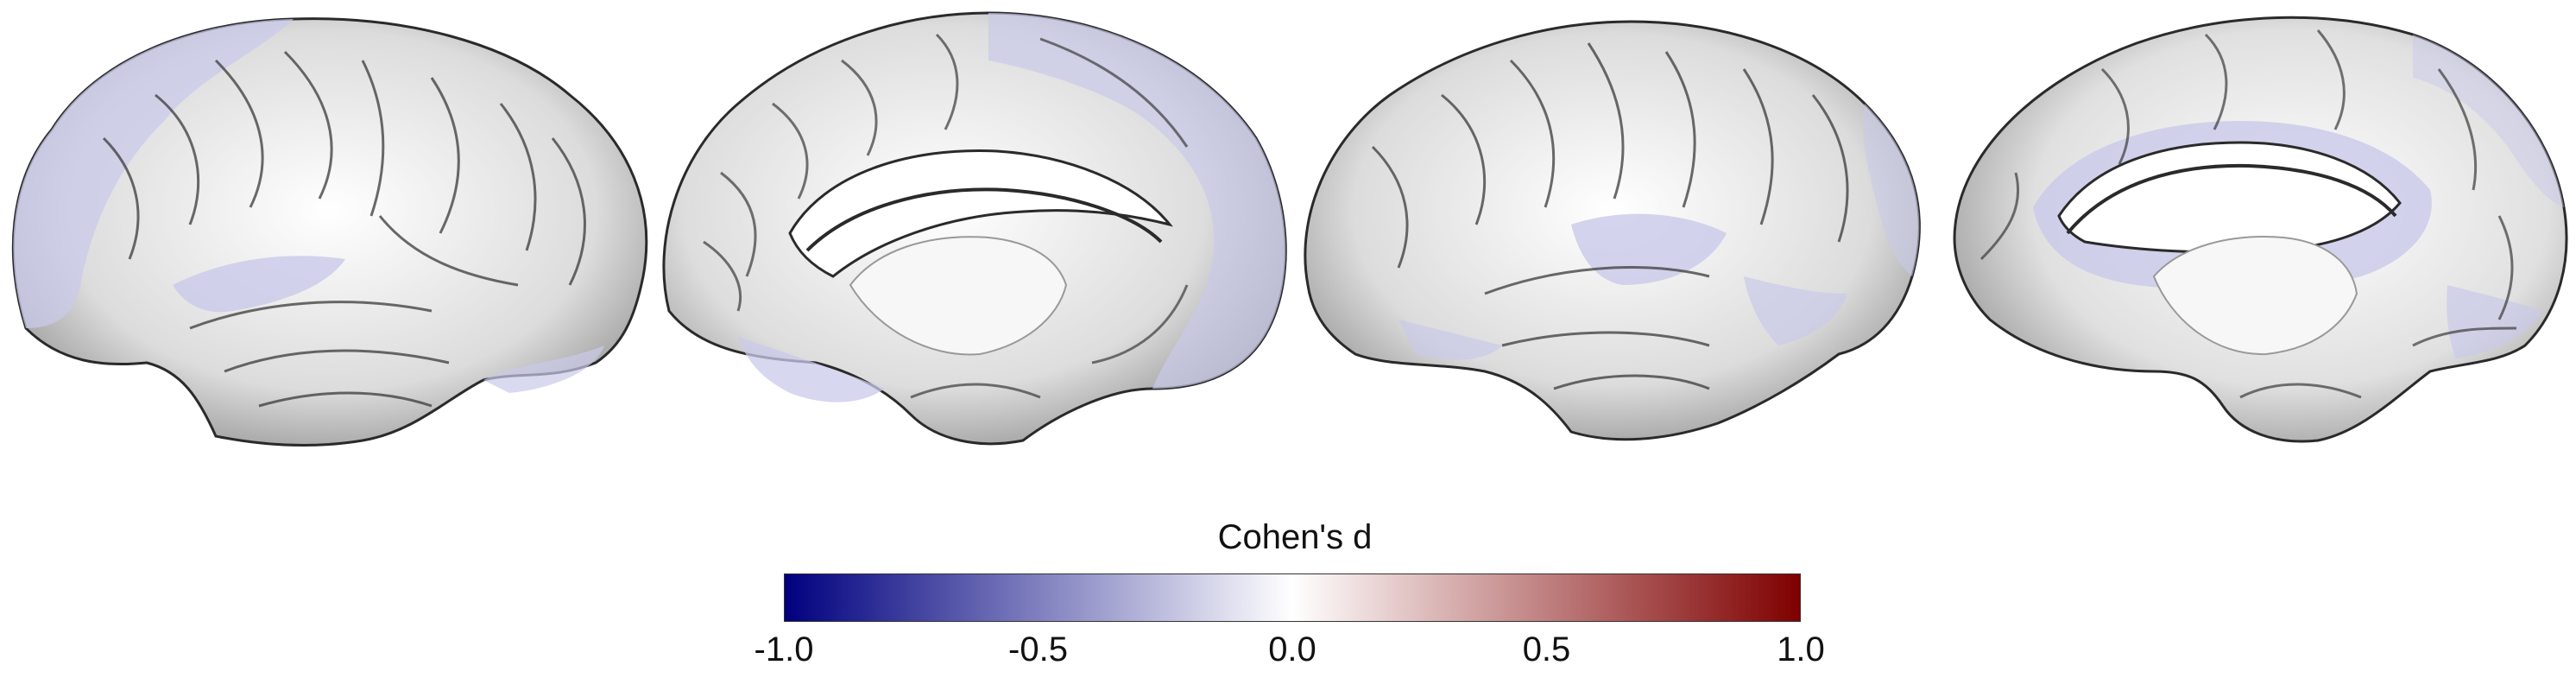 Image resolution: width=2576 pixels, height=678 pixels. I want to click on colorbar-tick-label: 0.5, so click(1546, 649).